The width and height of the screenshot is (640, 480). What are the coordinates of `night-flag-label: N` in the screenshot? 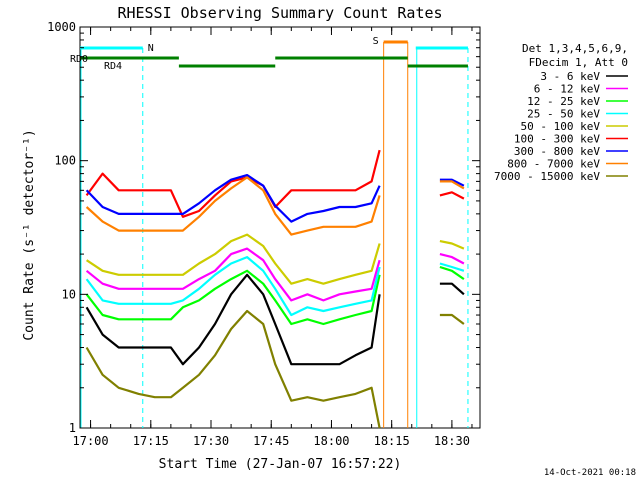 It's located at (151, 48).